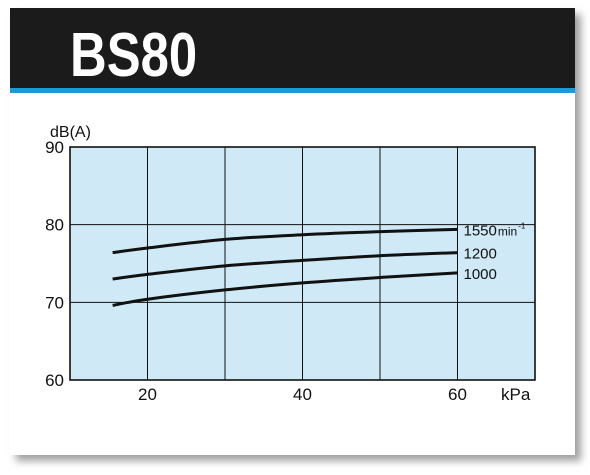  What do you see at coordinates (516, 394) in the screenshot?
I see `x-axis-label: kPa` at bounding box center [516, 394].